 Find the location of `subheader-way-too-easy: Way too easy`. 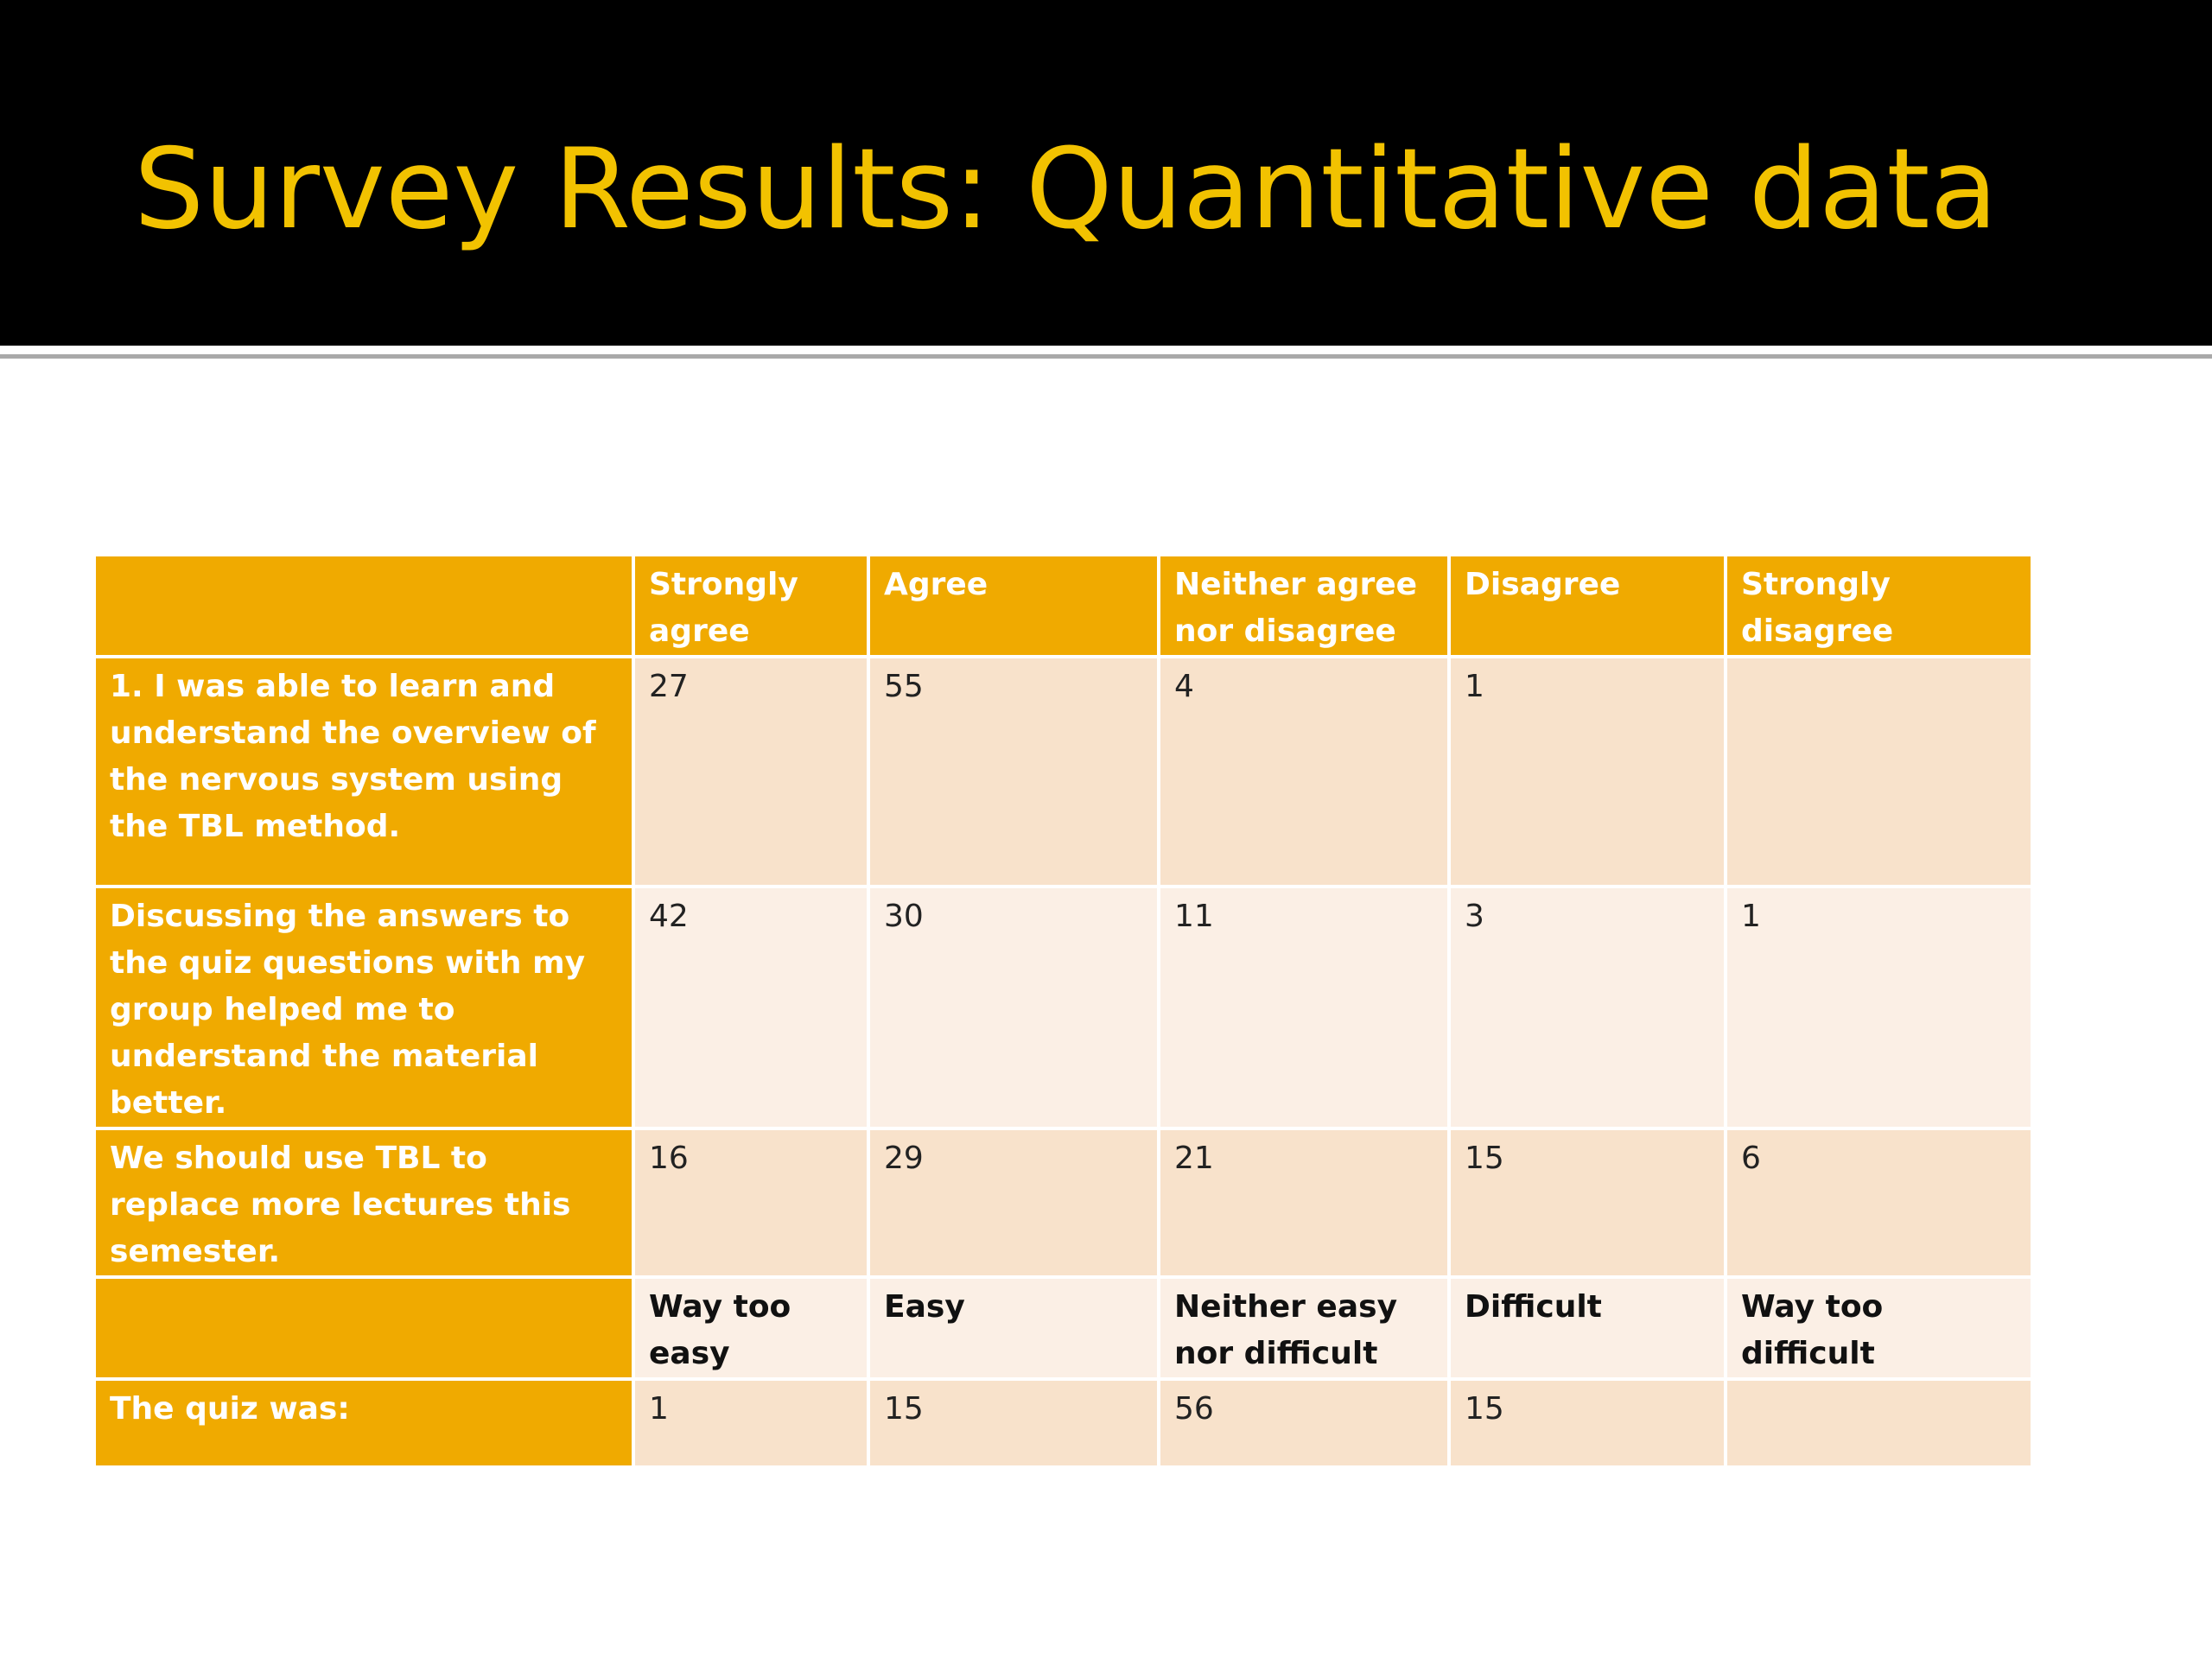

subheader-way-too-easy: Way too easy is located at coordinates (751, 1328).